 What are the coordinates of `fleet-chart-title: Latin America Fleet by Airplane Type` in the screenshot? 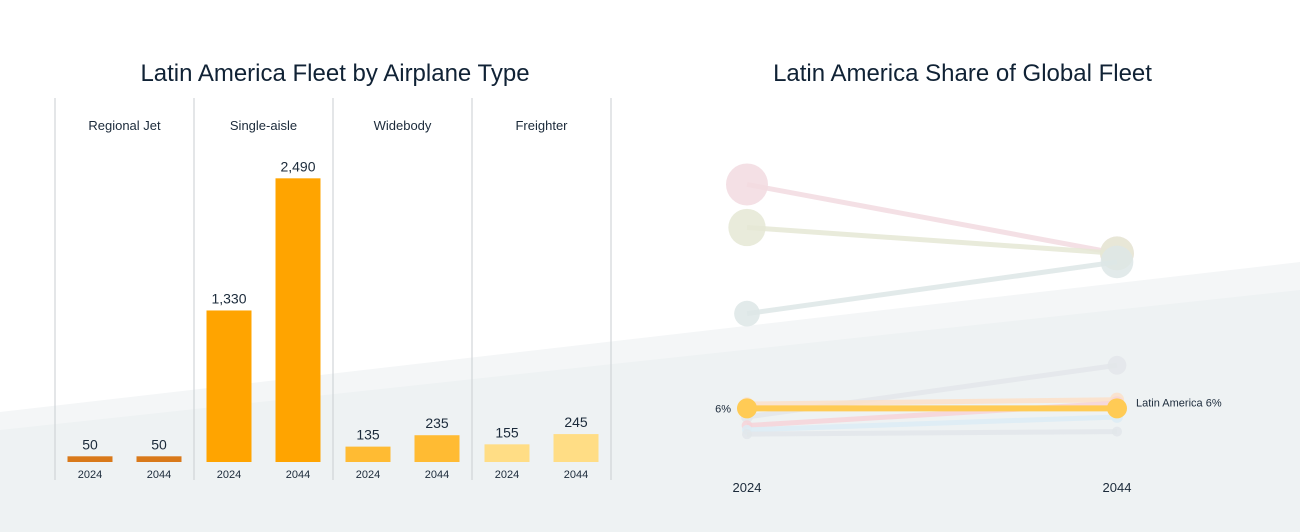 It's located at (335, 73).